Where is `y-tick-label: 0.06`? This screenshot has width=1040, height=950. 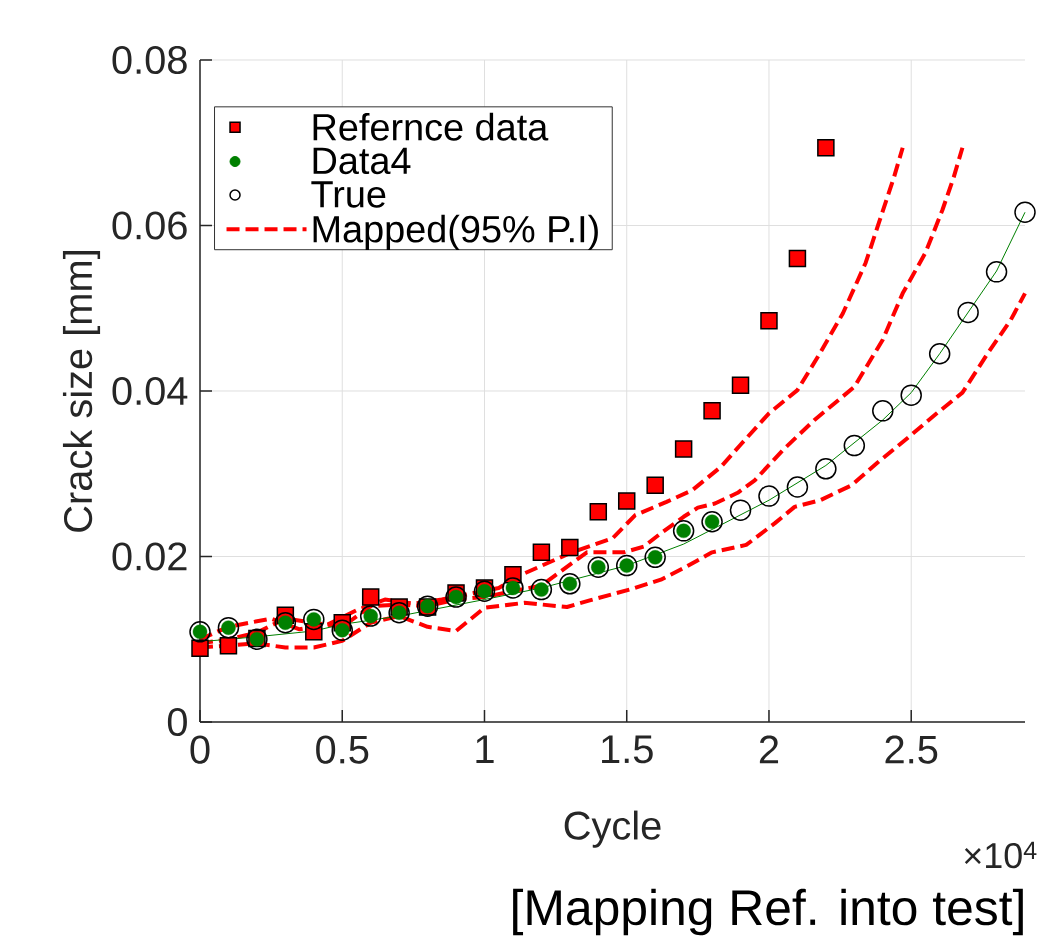
y-tick-label: 0.06 is located at coordinates (149, 225).